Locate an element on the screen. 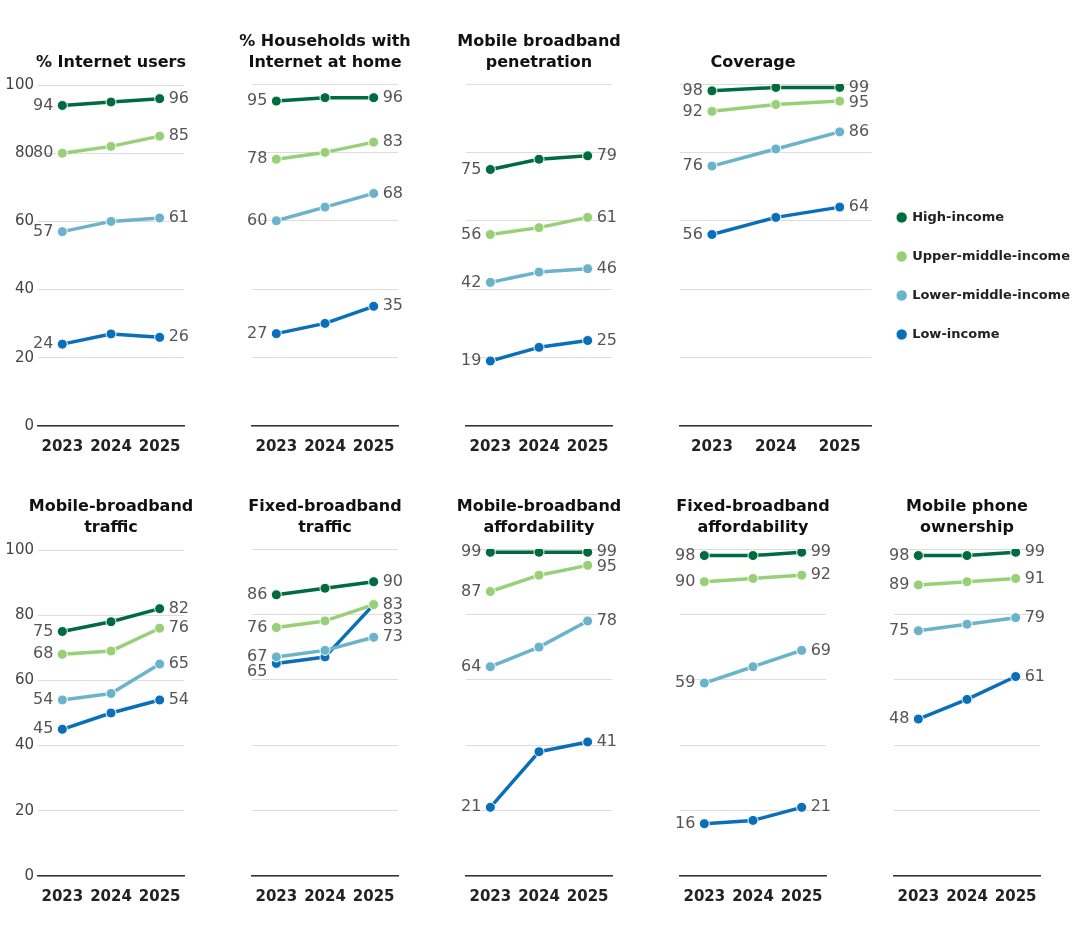 The image size is (1090, 925). legend-label: Upper-middle-income is located at coordinates (991, 255).